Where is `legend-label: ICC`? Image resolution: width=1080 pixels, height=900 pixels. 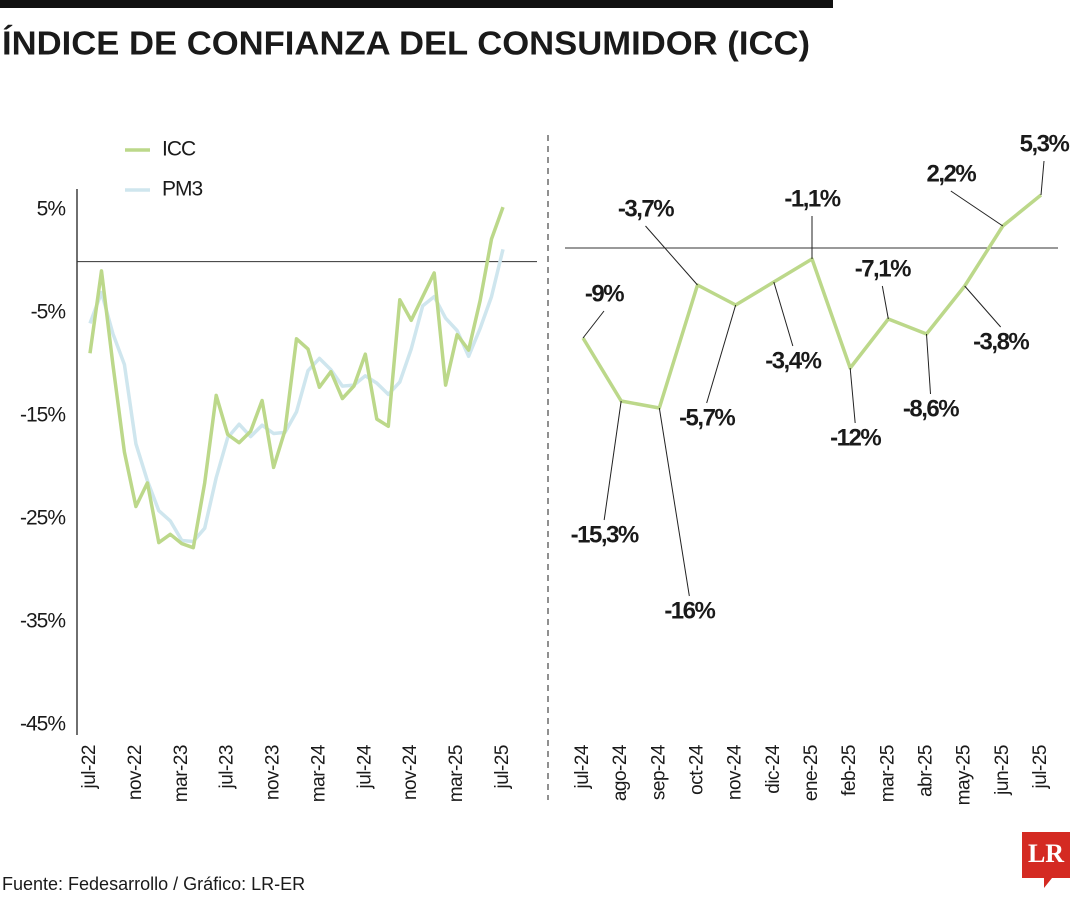 legend-label: ICC is located at coordinates (179, 149).